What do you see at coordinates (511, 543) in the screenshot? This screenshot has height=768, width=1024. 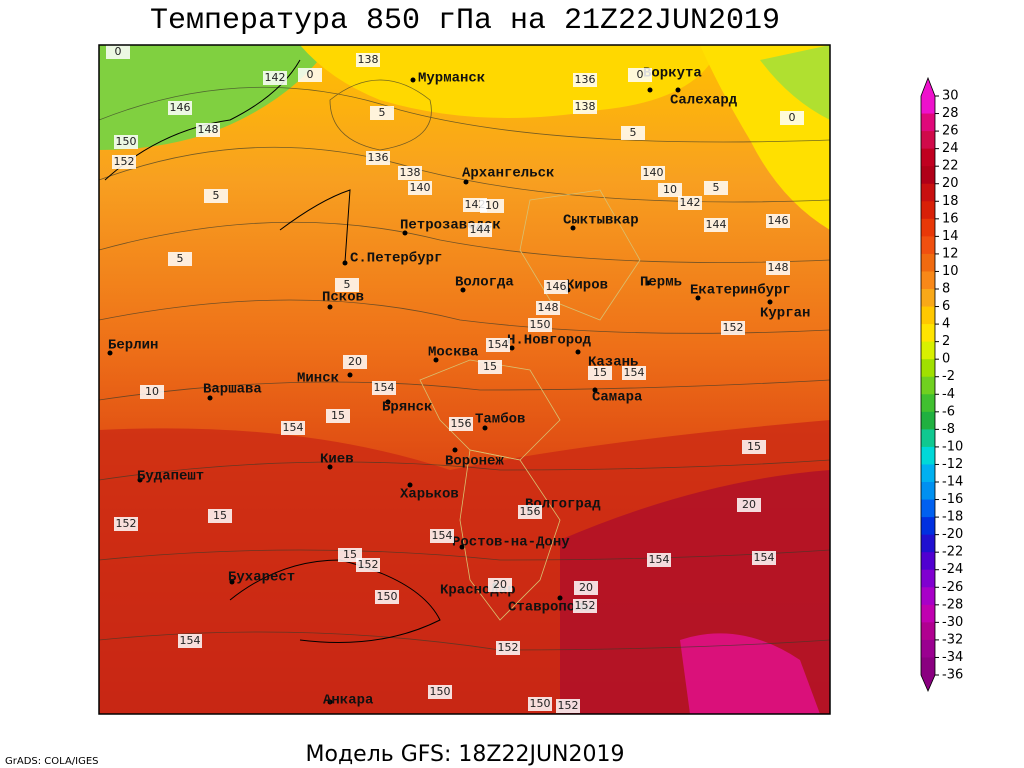 I see `city-label: Ростов-на-Дону` at bounding box center [511, 543].